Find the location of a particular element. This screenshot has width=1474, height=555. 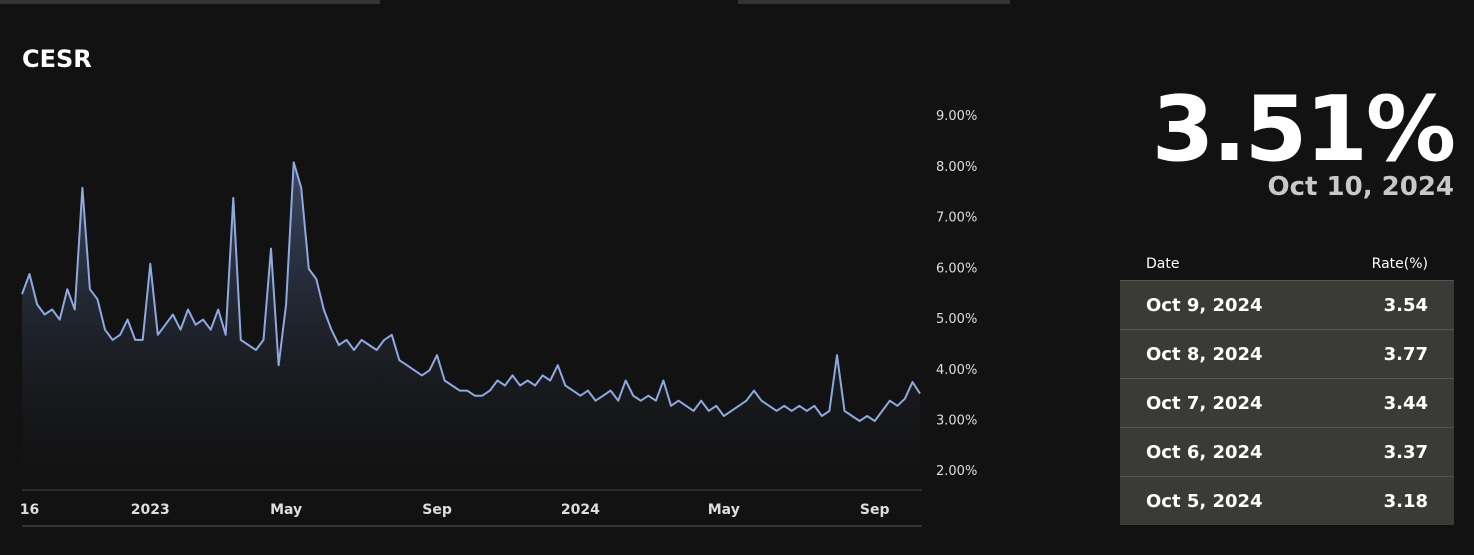

table-header: Date Rate(%) is located at coordinates (1287, 264).